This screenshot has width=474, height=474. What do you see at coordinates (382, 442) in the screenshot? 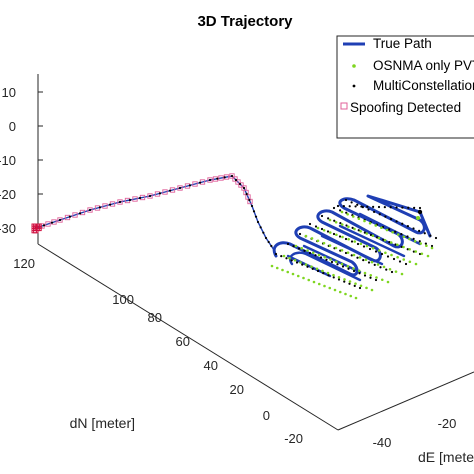
I see `x-tick-label: -40` at bounding box center [382, 442].